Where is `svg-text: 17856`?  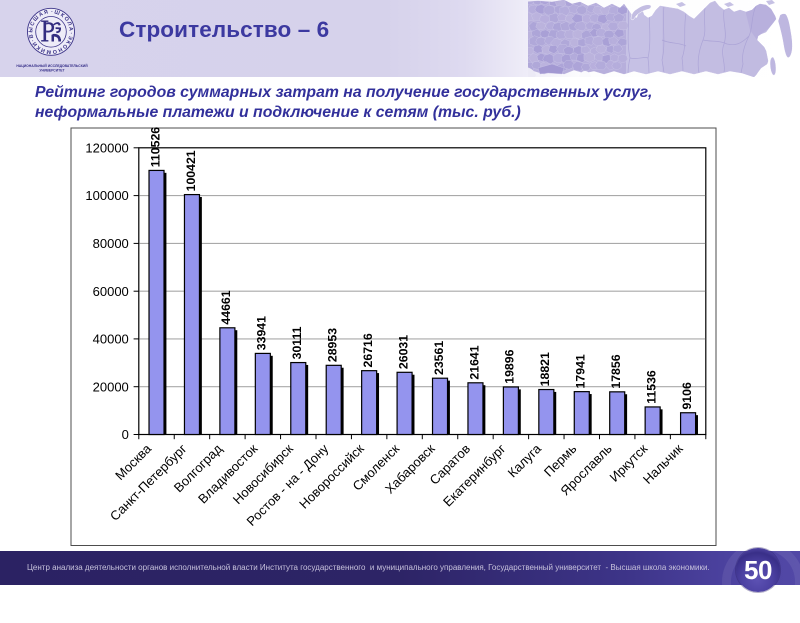 svg-text: 17856 is located at coordinates (616, 371).